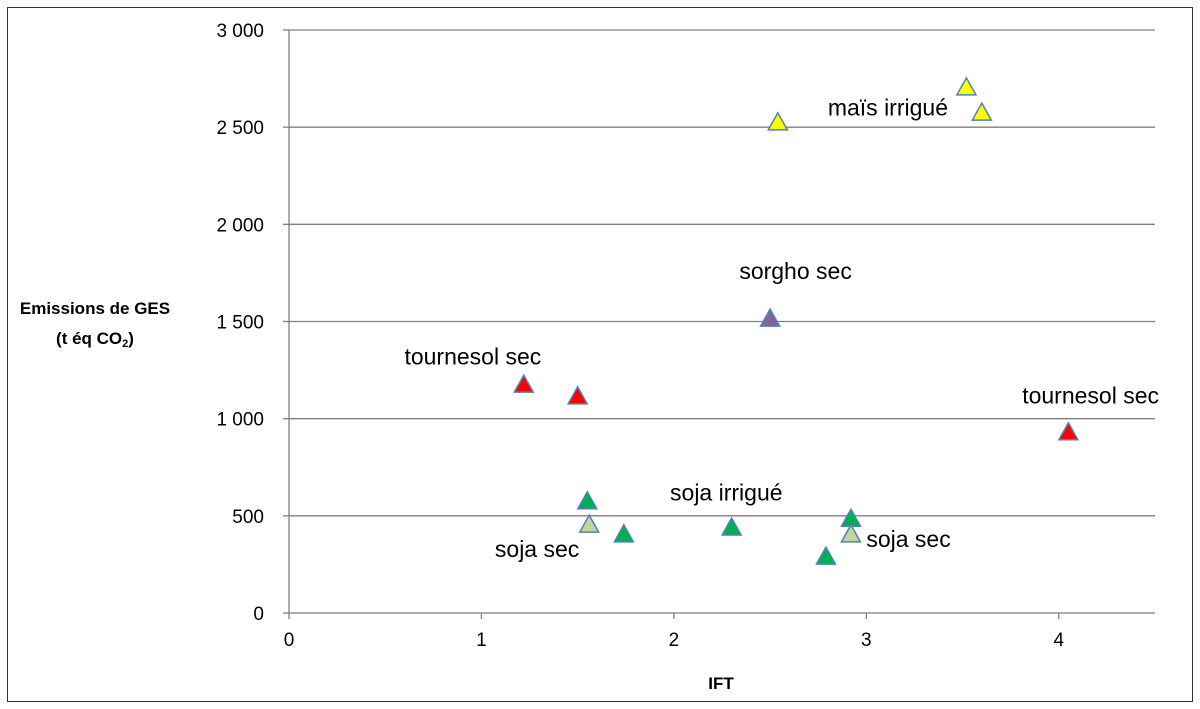  Describe the element at coordinates (258, 614) in the screenshot. I see `y-tick-label: 0` at that location.